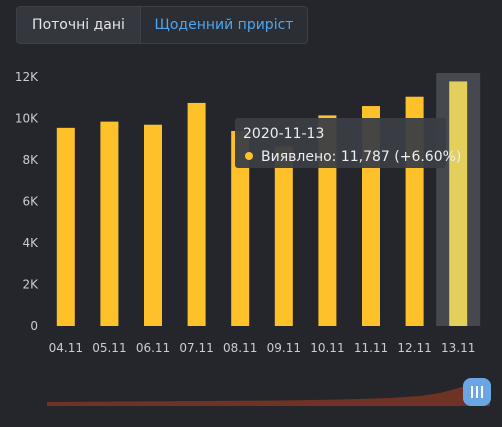 The width and height of the screenshot is (502, 427). What do you see at coordinates (361, 157) in the screenshot?
I see `tooltip-value: Виявлено: 11,787 (+6.60%)` at bounding box center [361, 157].